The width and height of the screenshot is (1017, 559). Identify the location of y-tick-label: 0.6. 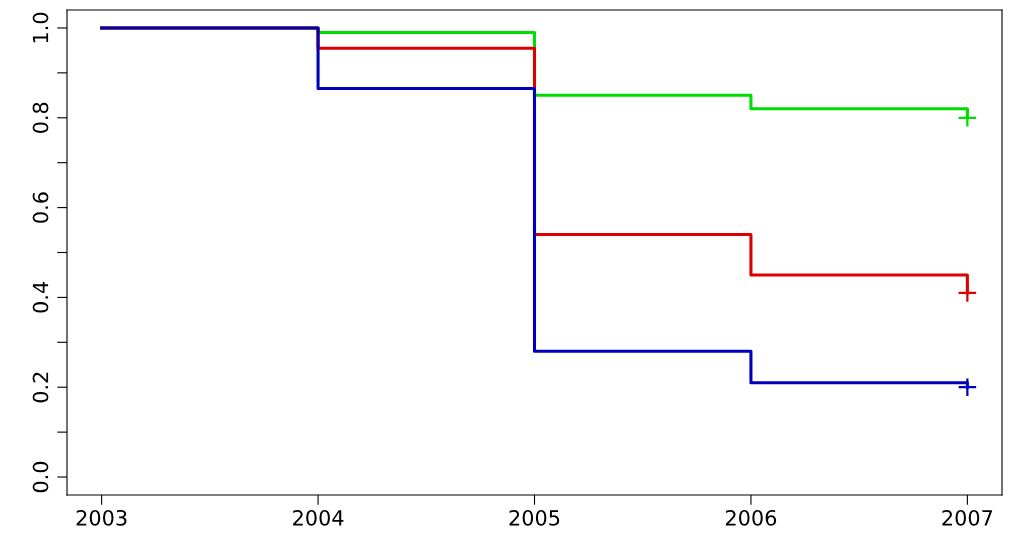
(40, 207).